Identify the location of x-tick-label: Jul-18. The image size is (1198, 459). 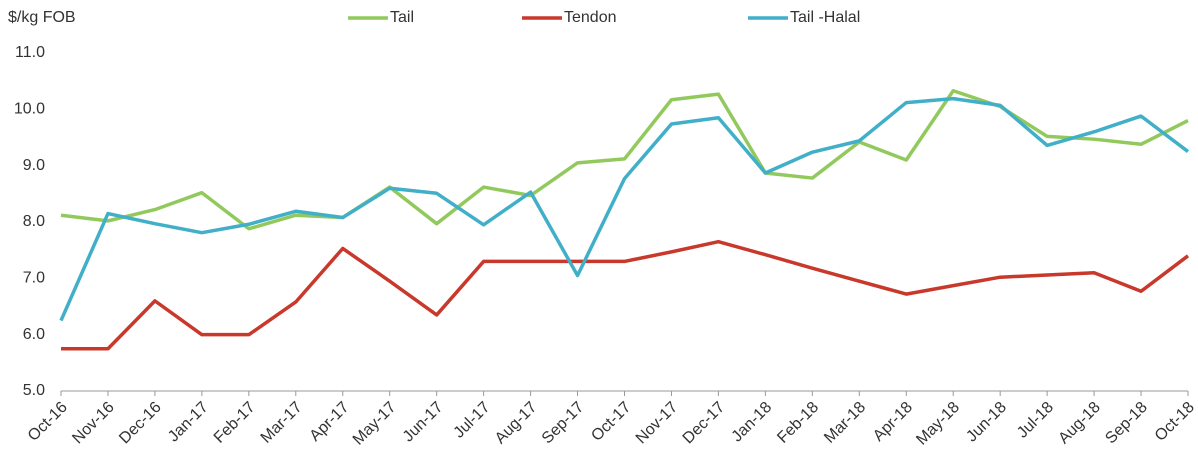
(1035, 420).